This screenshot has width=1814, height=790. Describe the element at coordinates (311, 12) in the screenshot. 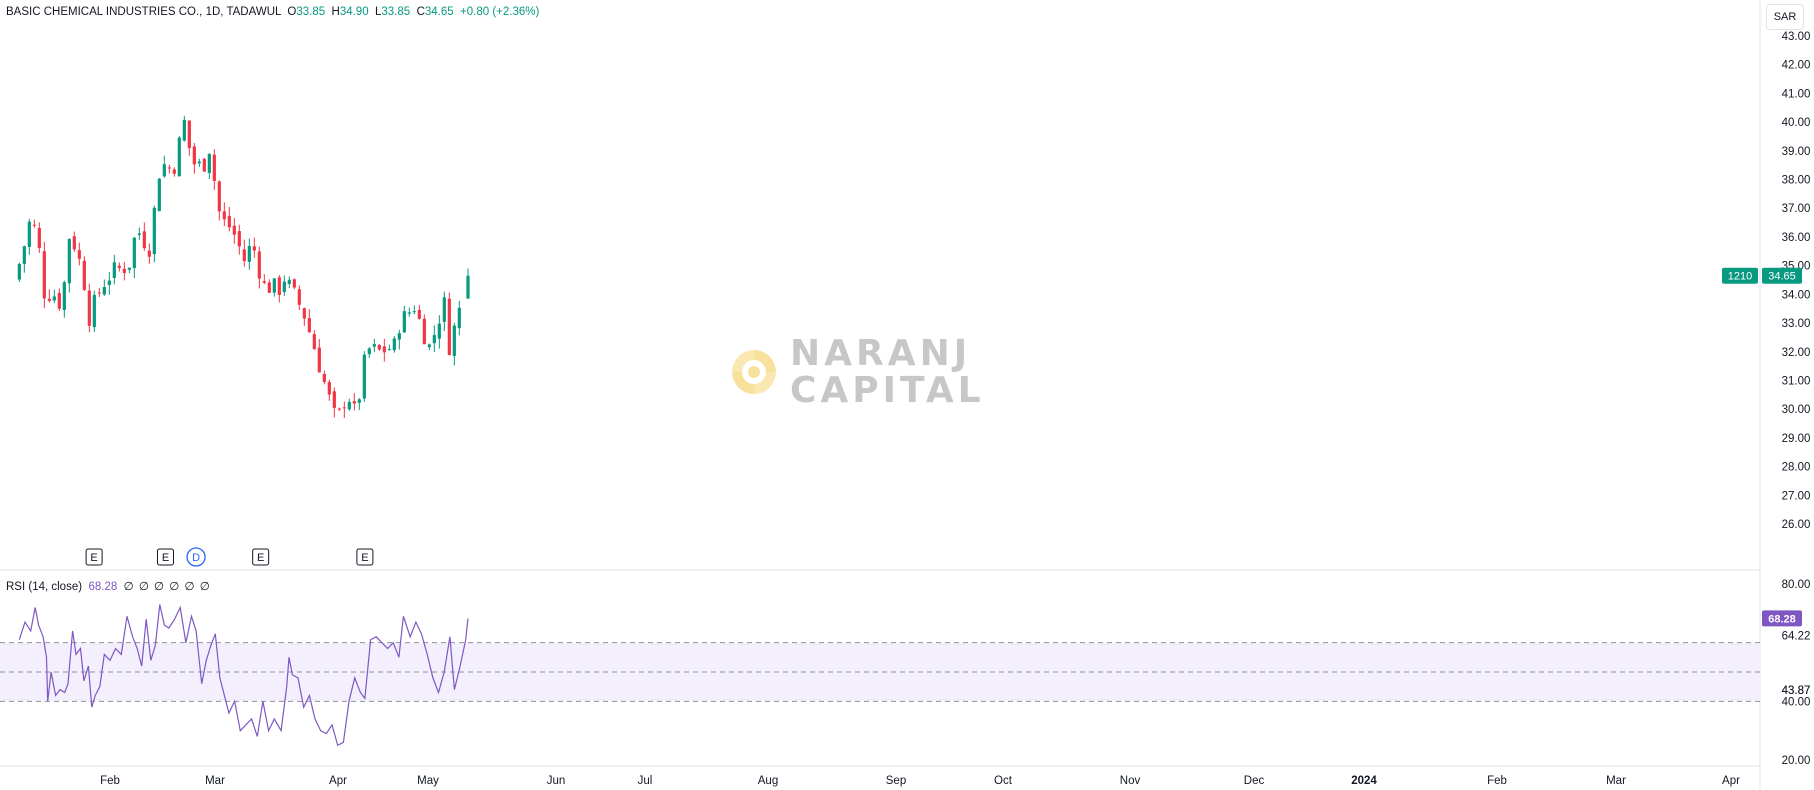

I see `open-value: 33.85` at that location.